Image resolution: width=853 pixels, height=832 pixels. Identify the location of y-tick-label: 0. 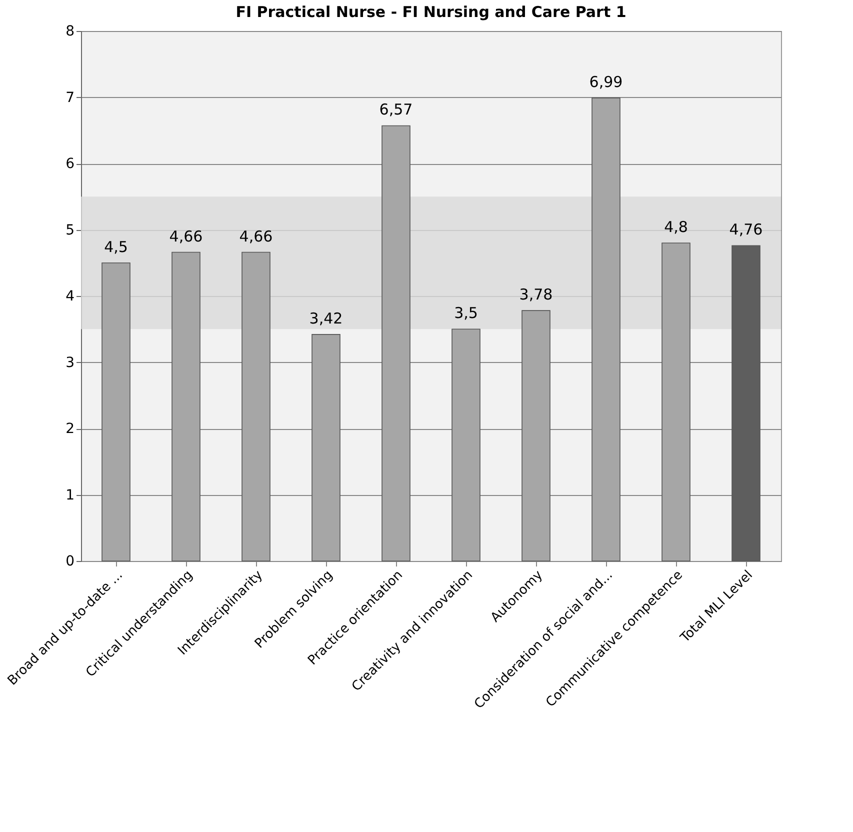
(70, 562).